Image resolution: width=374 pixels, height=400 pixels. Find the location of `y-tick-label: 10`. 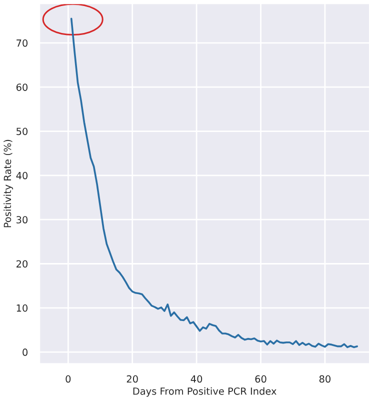

y-tick-label: 10 is located at coordinates (22, 308).